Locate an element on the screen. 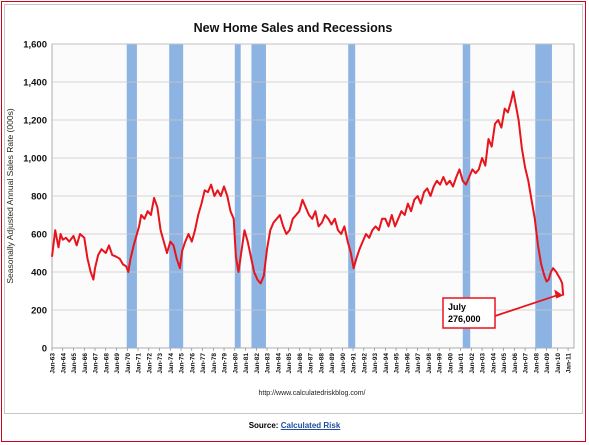  x-tick-label: Jan-80 is located at coordinates (235, 363).